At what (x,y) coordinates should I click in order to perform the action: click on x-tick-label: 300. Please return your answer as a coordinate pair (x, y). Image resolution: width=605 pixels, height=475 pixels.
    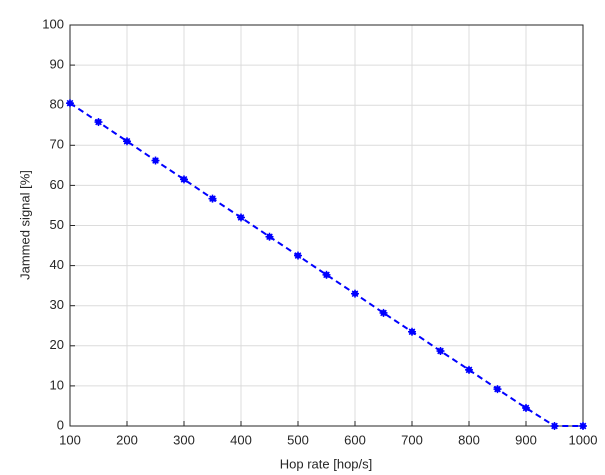
    Looking at the image, I should click on (184, 439).